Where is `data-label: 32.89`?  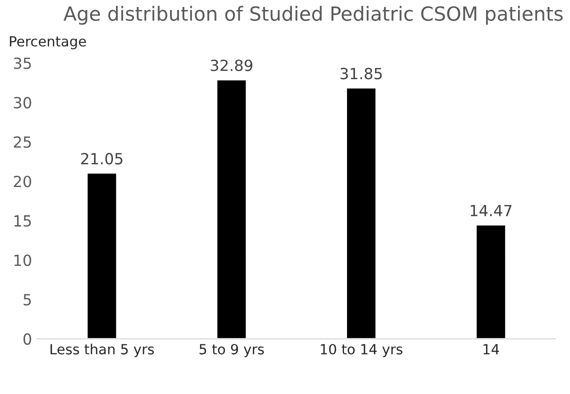
data-label: 32.89 is located at coordinates (231, 66).